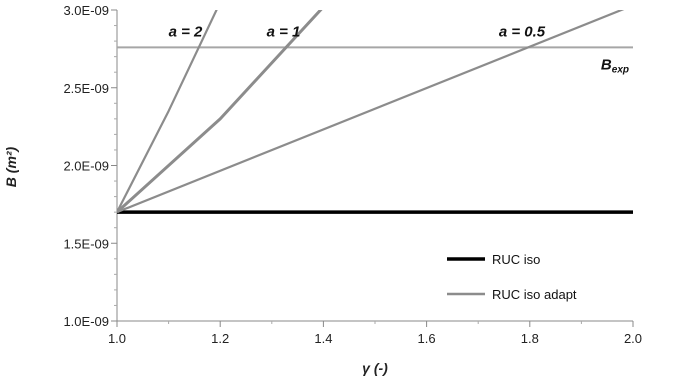 The image size is (675, 387). What do you see at coordinates (11, 166) in the screenshot?
I see `y-axis-title: B (m²)` at bounding box center [11, 166].